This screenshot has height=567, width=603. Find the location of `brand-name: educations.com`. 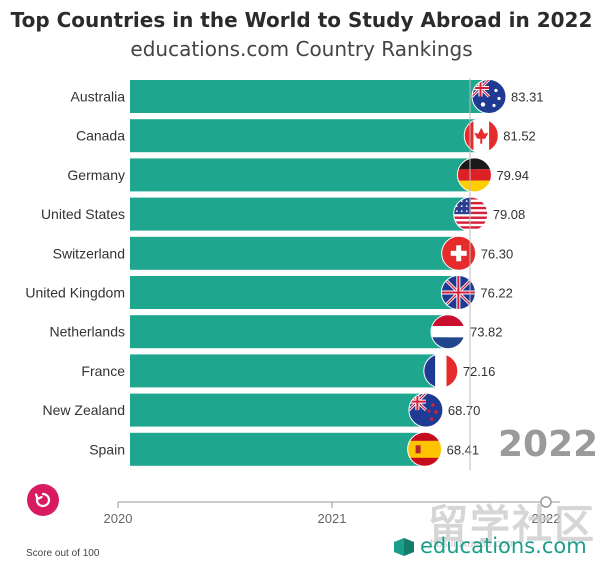

brand-name: educations.com is located at coordinates (503, 546).